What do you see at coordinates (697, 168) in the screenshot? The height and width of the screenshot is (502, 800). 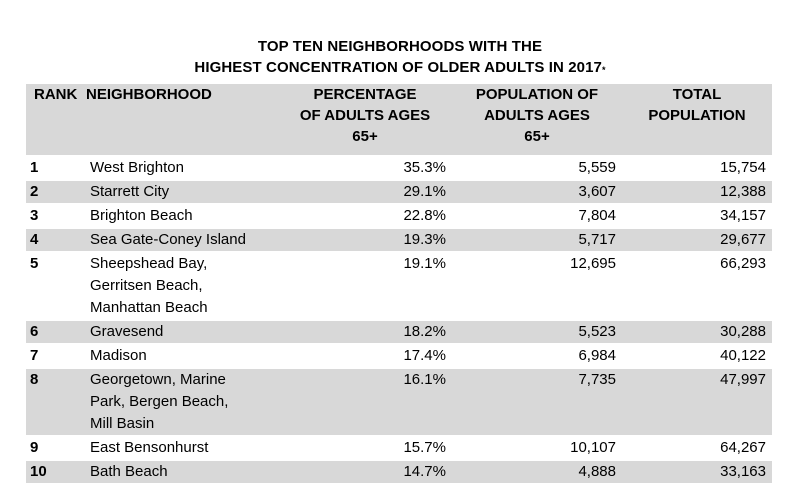 I see `total-population-cell: 15,754` at bounding box center [697, 168].